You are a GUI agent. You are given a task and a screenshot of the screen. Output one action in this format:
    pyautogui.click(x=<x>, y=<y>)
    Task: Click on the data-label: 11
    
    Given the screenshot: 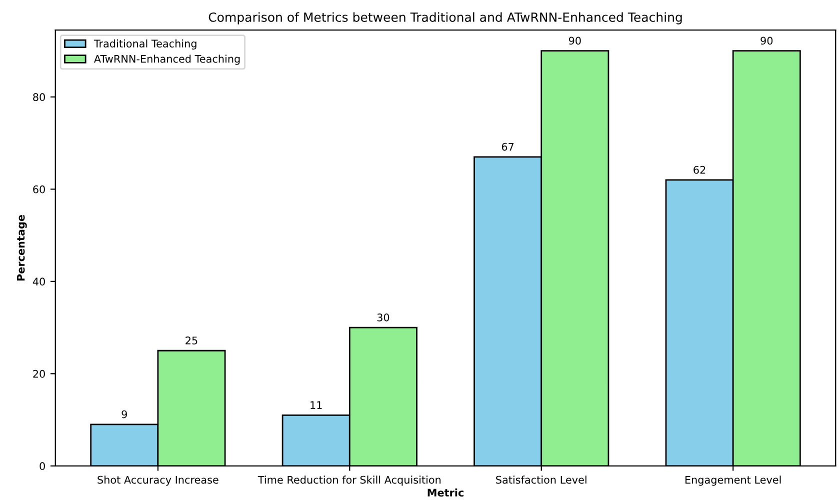 What is the action you would take?
    pyautogui.click(x=316, y=405)
    